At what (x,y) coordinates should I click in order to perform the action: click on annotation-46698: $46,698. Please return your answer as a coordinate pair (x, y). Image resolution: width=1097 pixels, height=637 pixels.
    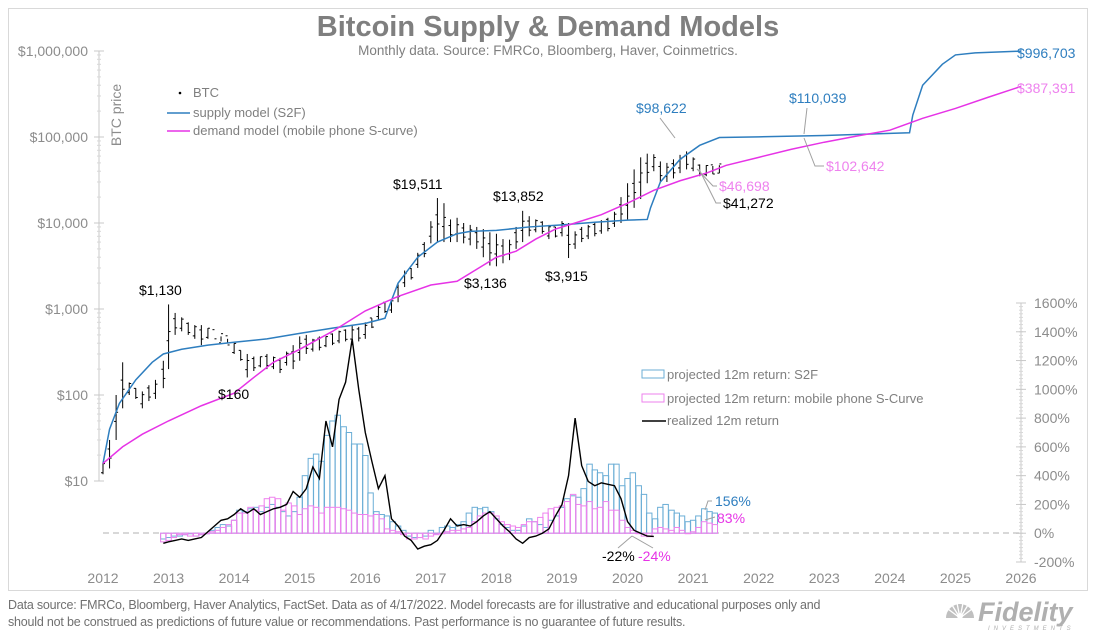
    Looking at the image, I should click on (744, 186).